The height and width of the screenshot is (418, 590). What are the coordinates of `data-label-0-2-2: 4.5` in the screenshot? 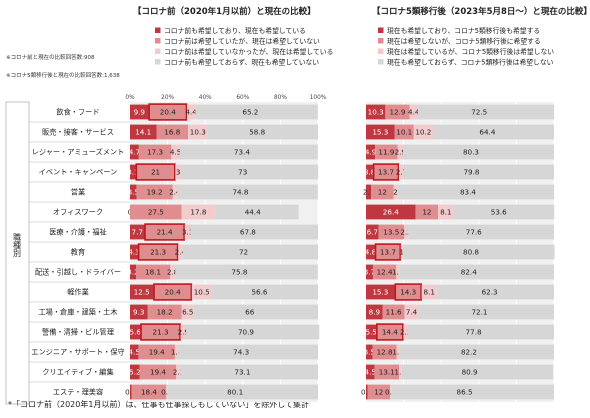 It's located at (175, 152).